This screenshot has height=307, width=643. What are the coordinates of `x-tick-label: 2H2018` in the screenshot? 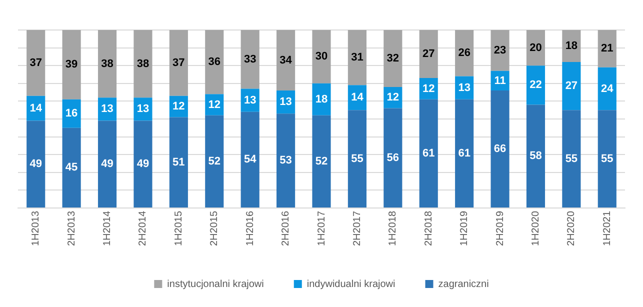 It's located at (428, 228).